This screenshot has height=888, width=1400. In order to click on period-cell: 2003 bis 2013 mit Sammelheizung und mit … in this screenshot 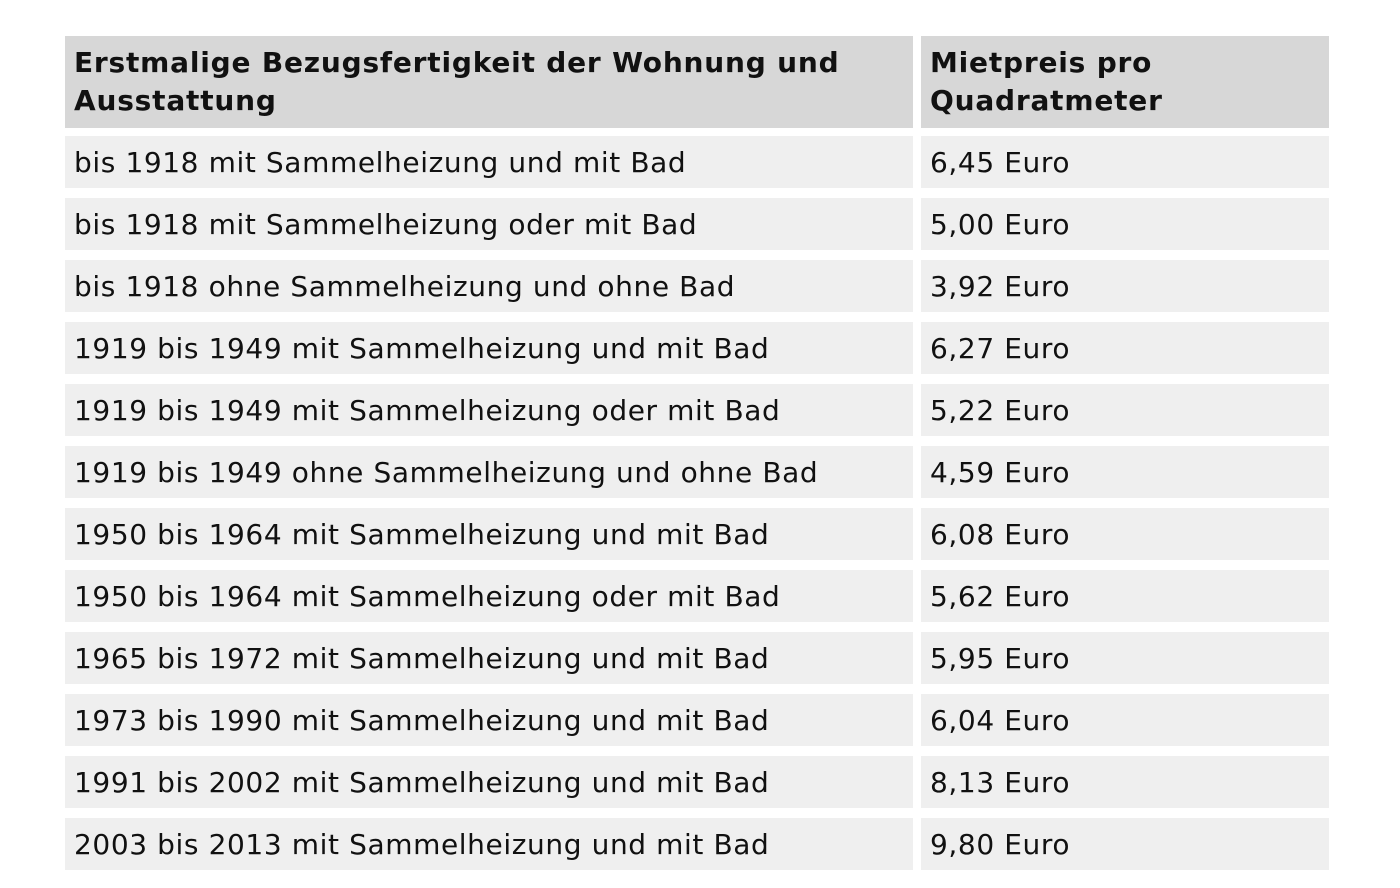, I will do `click(489, 844)`.